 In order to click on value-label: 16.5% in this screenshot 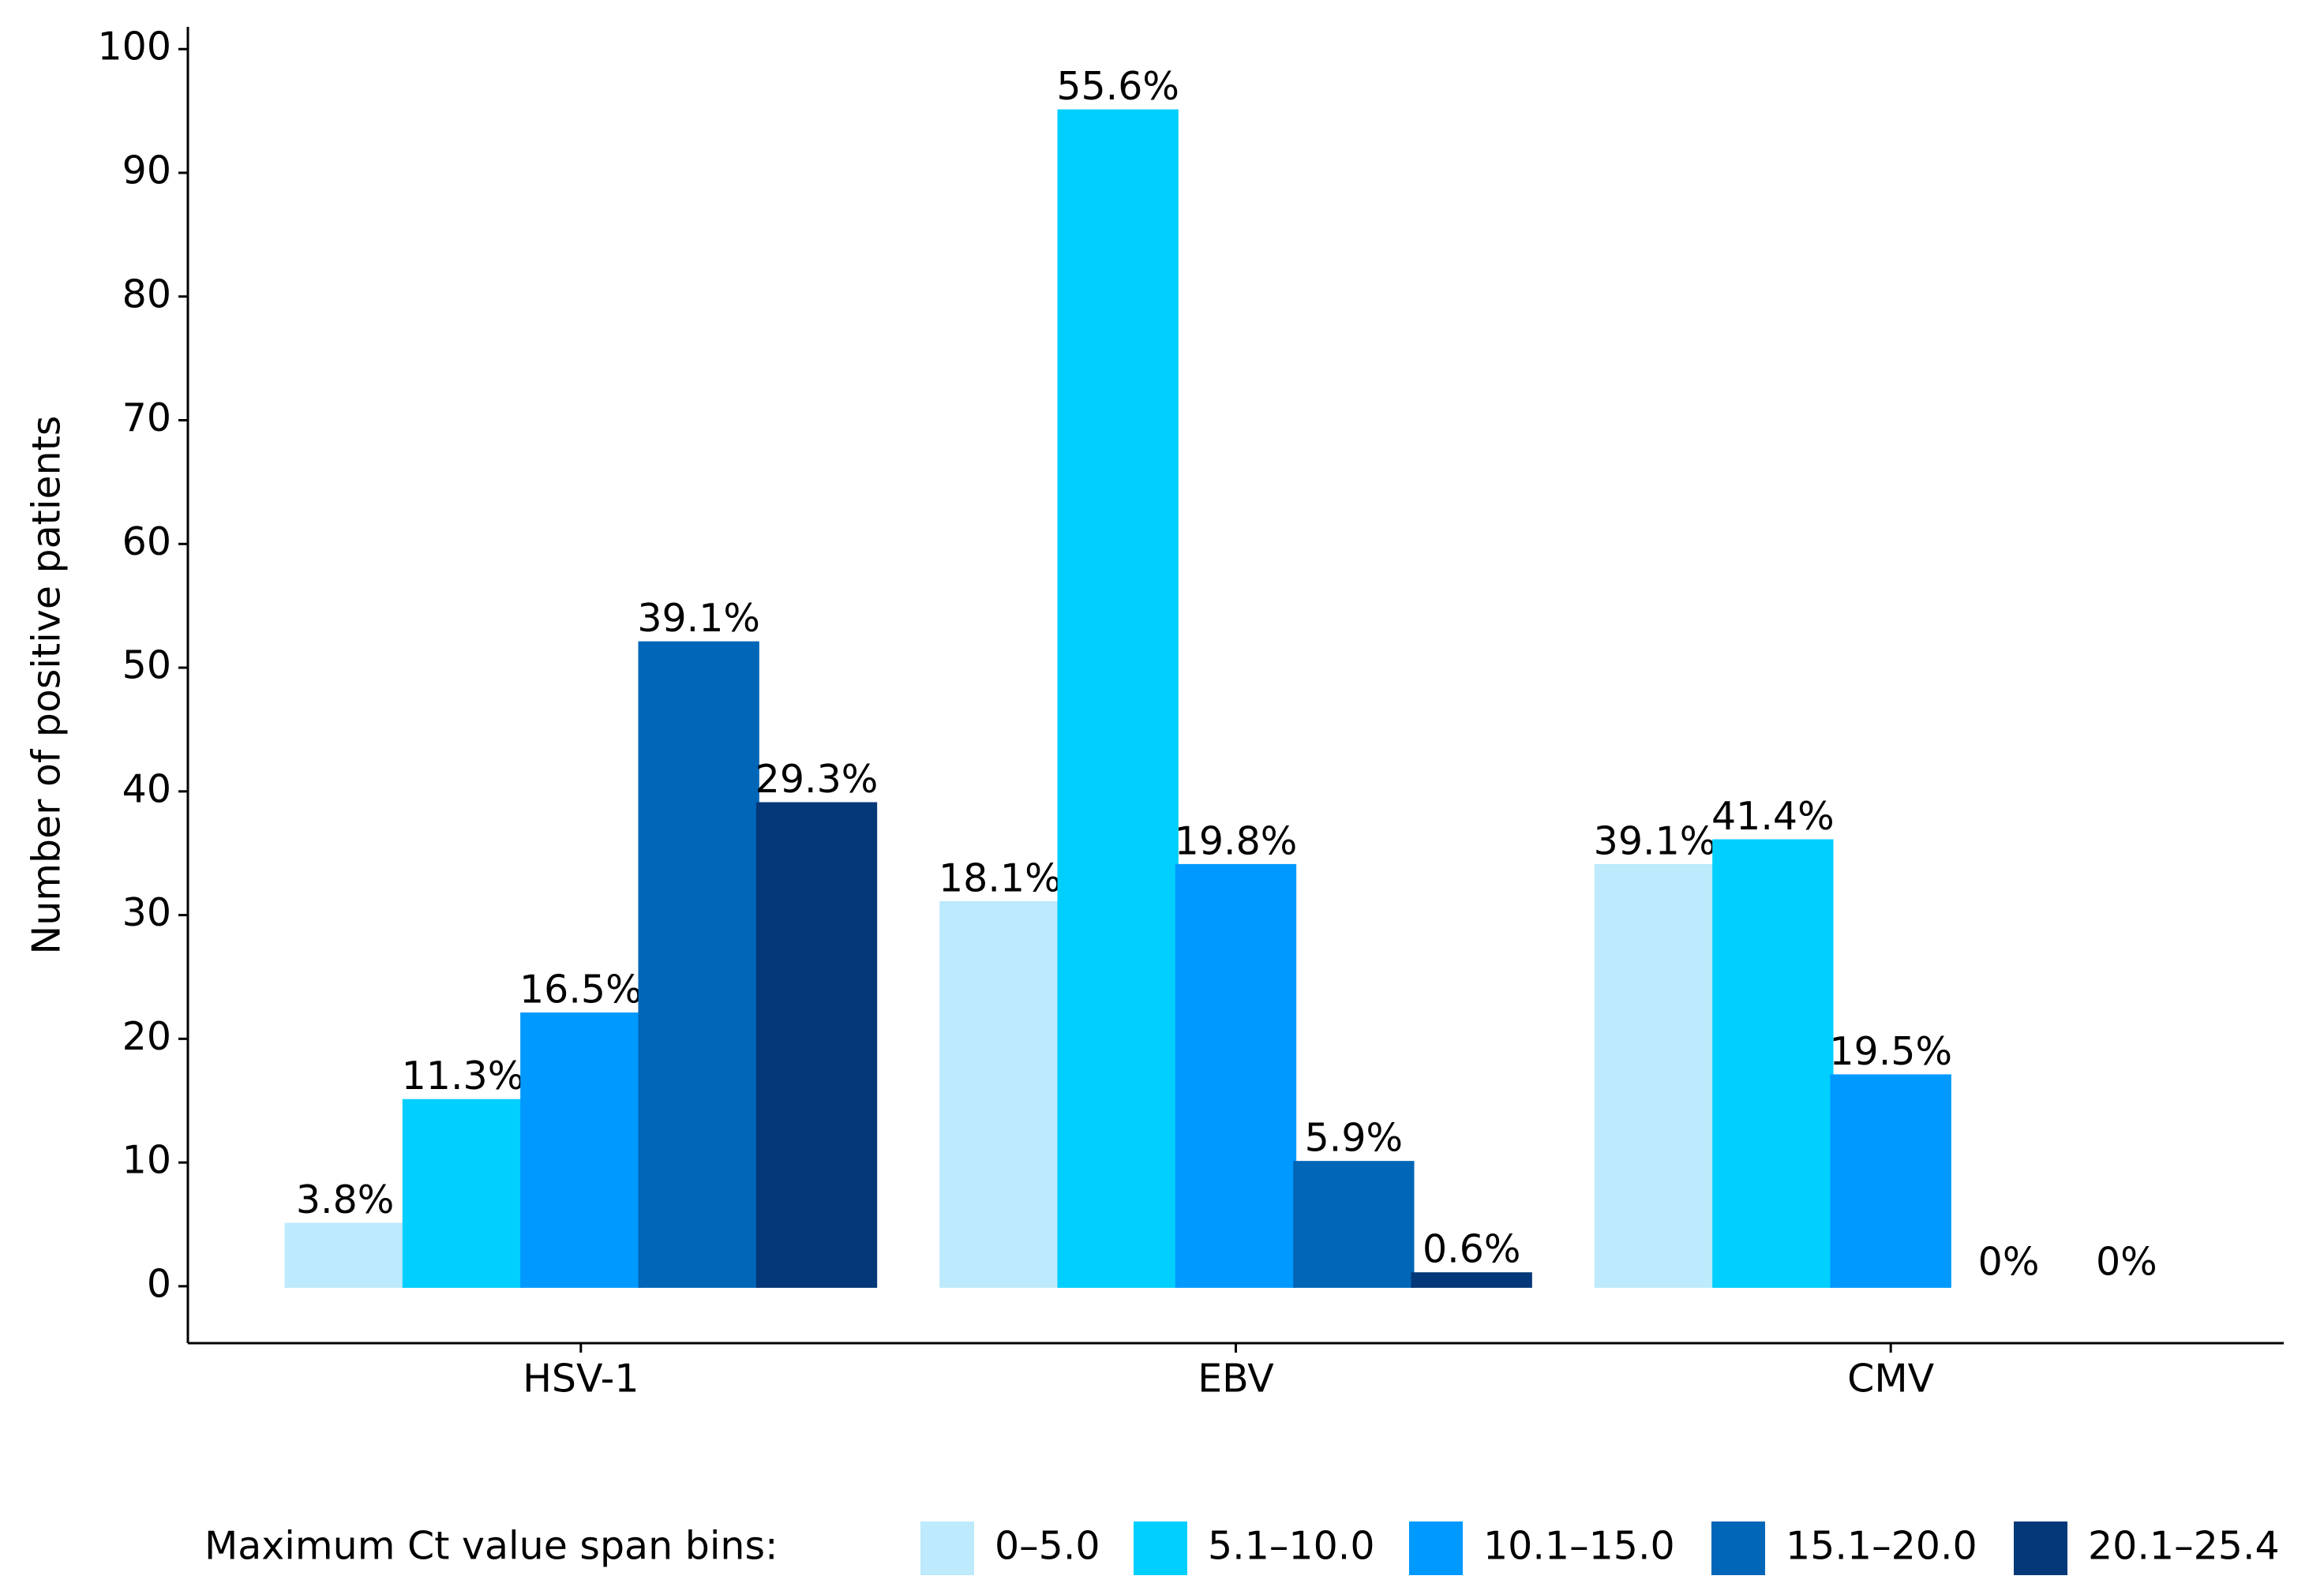, I will do `click(581, 990)`.